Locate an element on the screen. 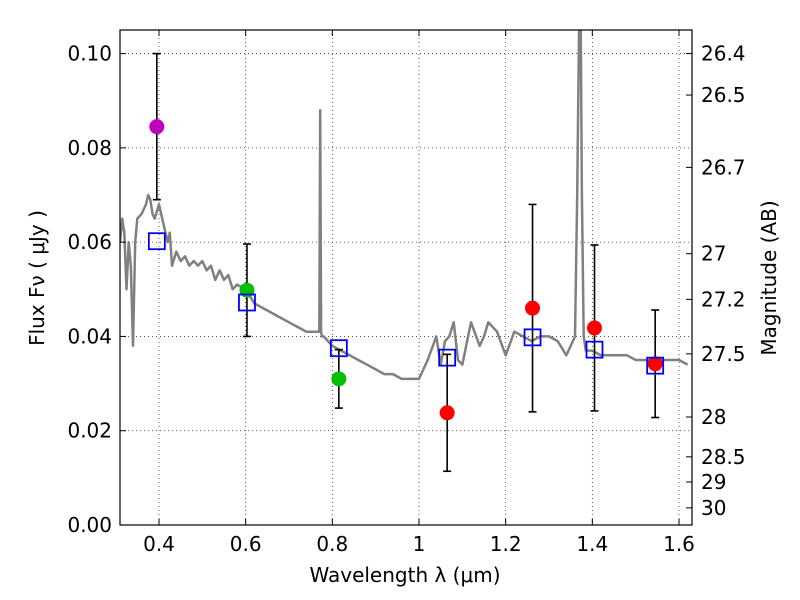 This screenshot has height=600, width=800. y-tick-label: 0.04 is located at coordinates (89, 336).